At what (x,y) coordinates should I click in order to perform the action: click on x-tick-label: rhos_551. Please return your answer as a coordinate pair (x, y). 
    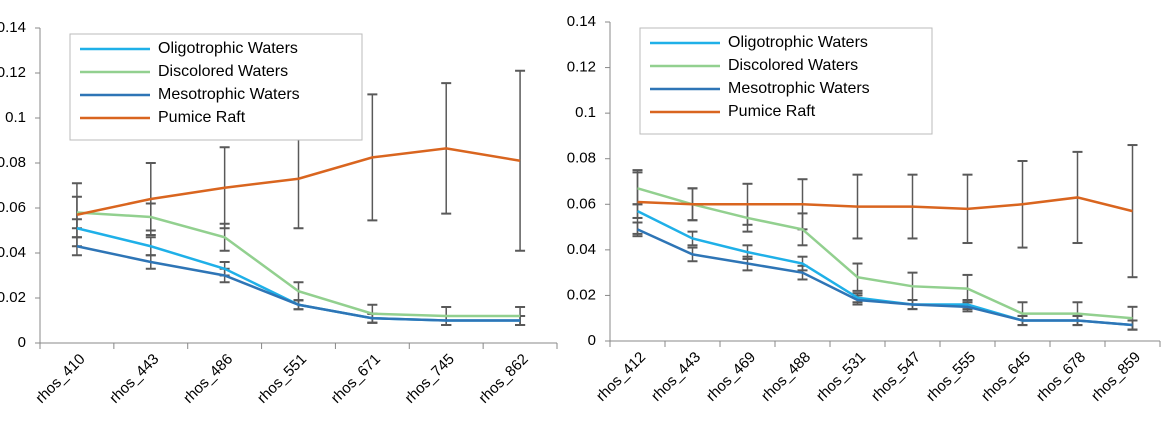
    Looking at the image, I should click on (282, 379).